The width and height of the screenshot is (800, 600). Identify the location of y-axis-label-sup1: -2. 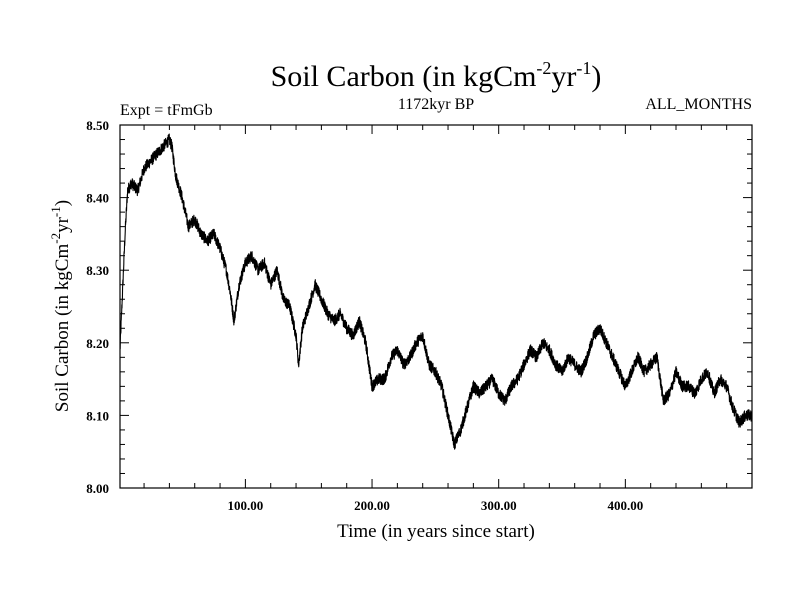
(55, 238).